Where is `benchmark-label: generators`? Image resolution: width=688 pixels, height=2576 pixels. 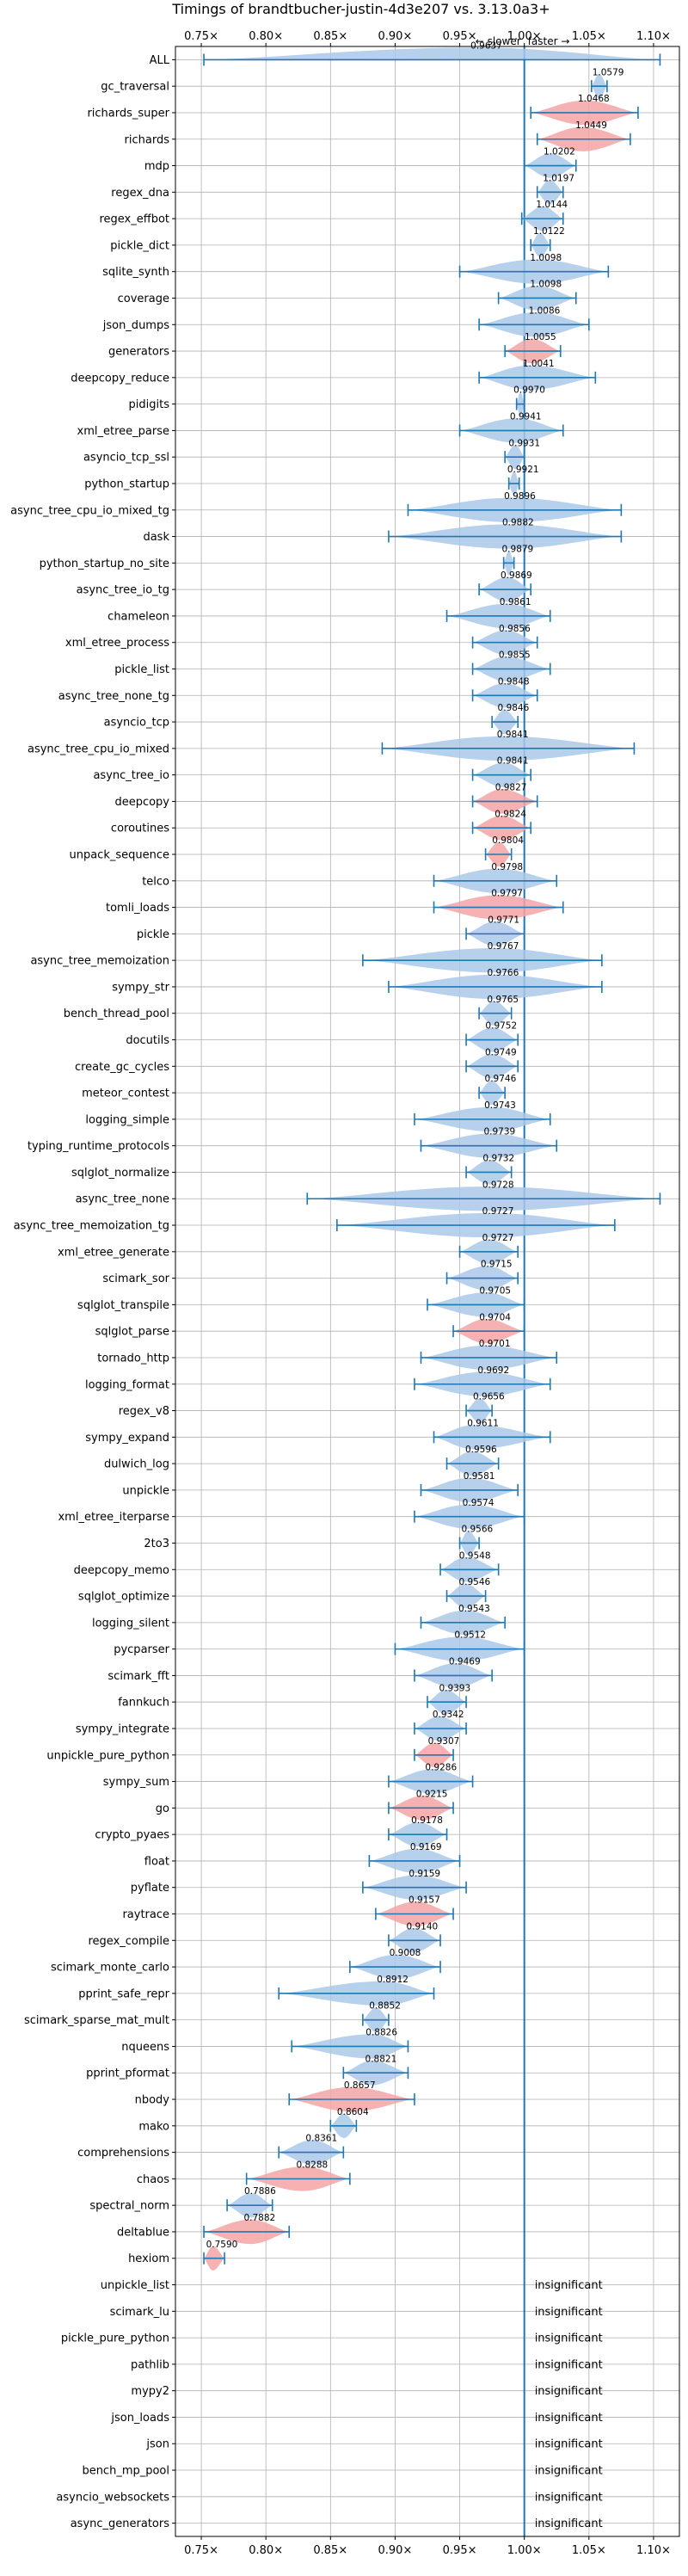 benchmark-label: generators is located at coordinates (138, 352).